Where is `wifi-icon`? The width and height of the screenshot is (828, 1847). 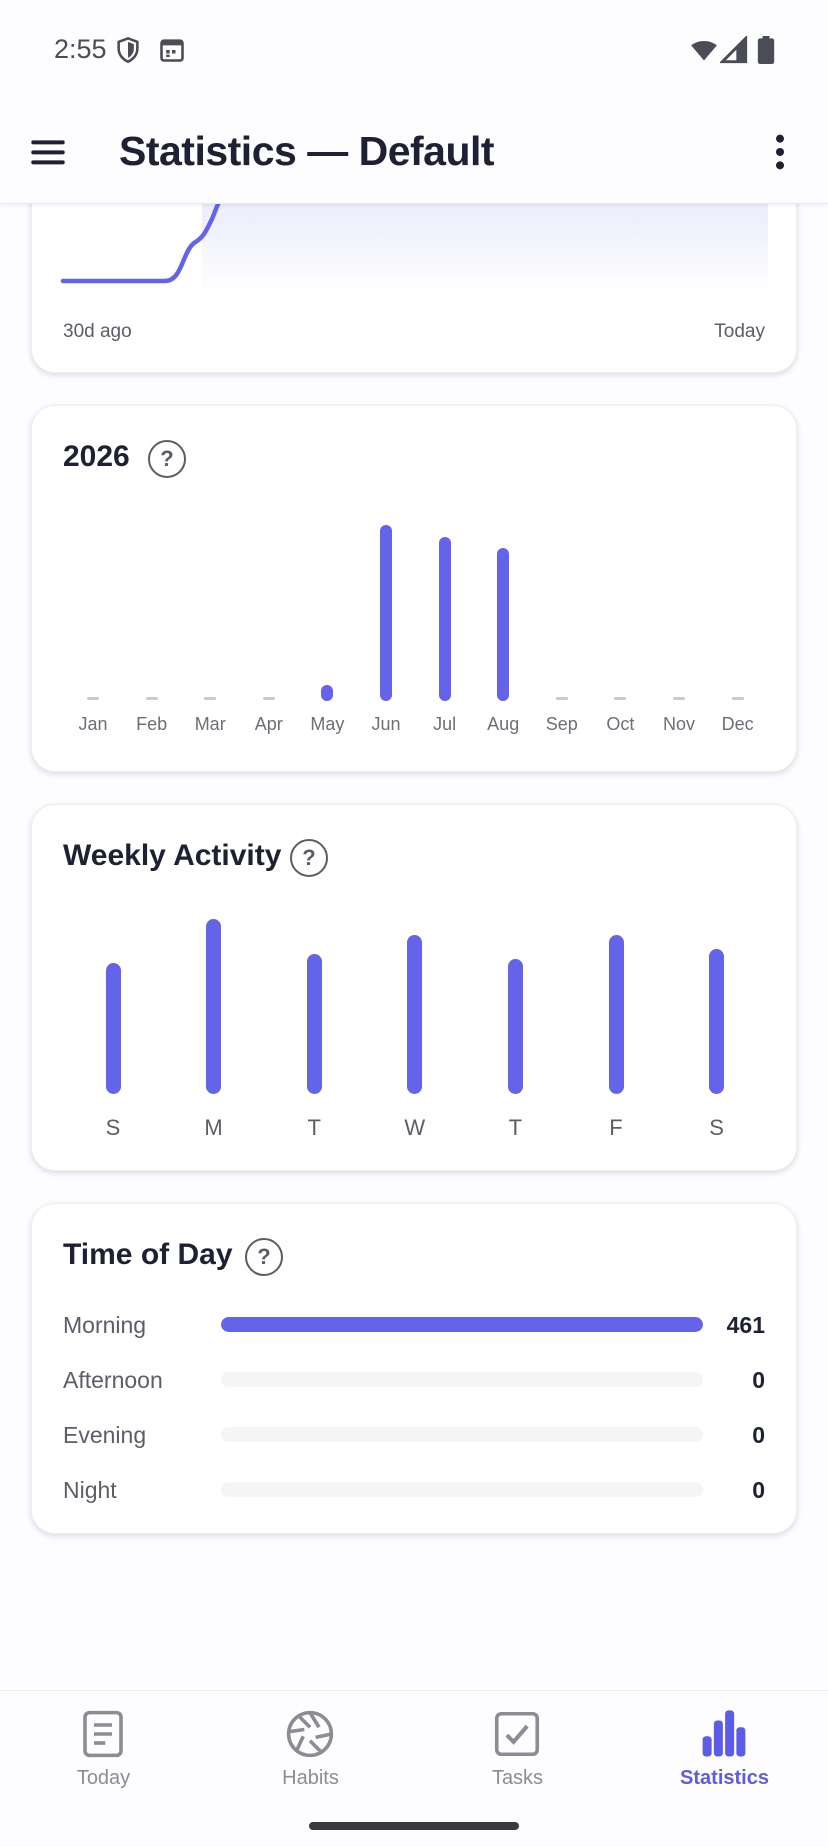 wifi-icon is located at coordinates (704, 50).